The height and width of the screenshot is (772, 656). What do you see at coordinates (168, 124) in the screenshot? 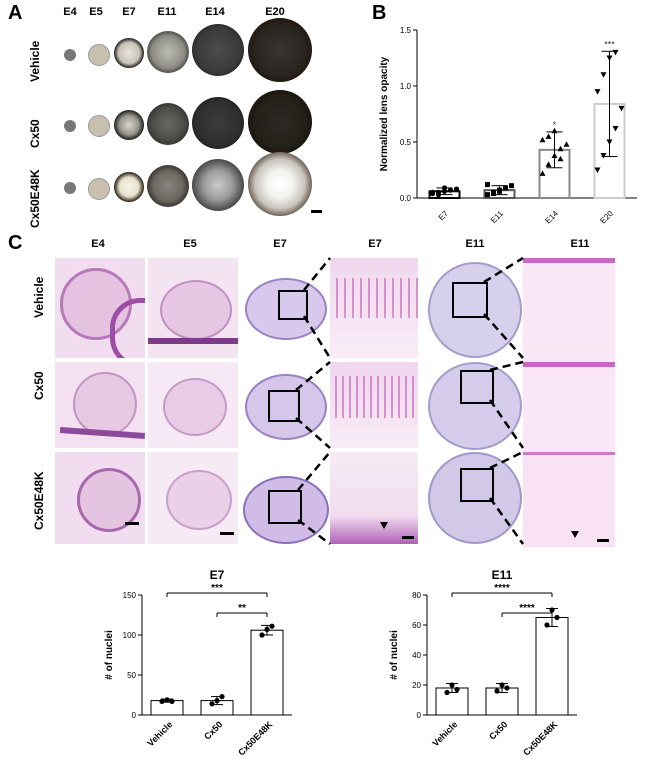
I see `lens-cx50-e11` at bounding box center [168, 124].